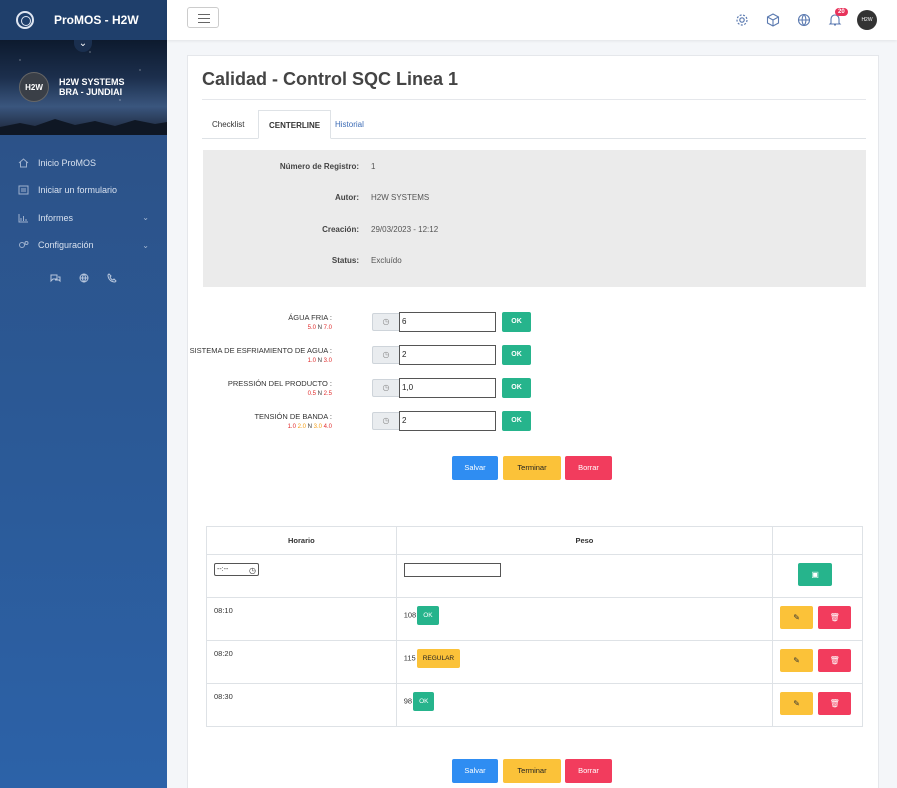  I want to click on delete-button: Borrar, so click(588, 468).